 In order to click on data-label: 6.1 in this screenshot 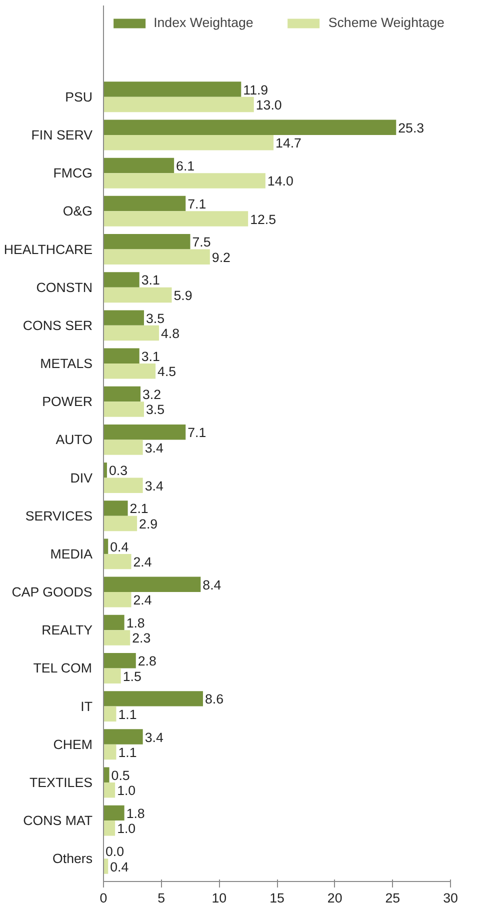, I will do `click(185, 166)`.